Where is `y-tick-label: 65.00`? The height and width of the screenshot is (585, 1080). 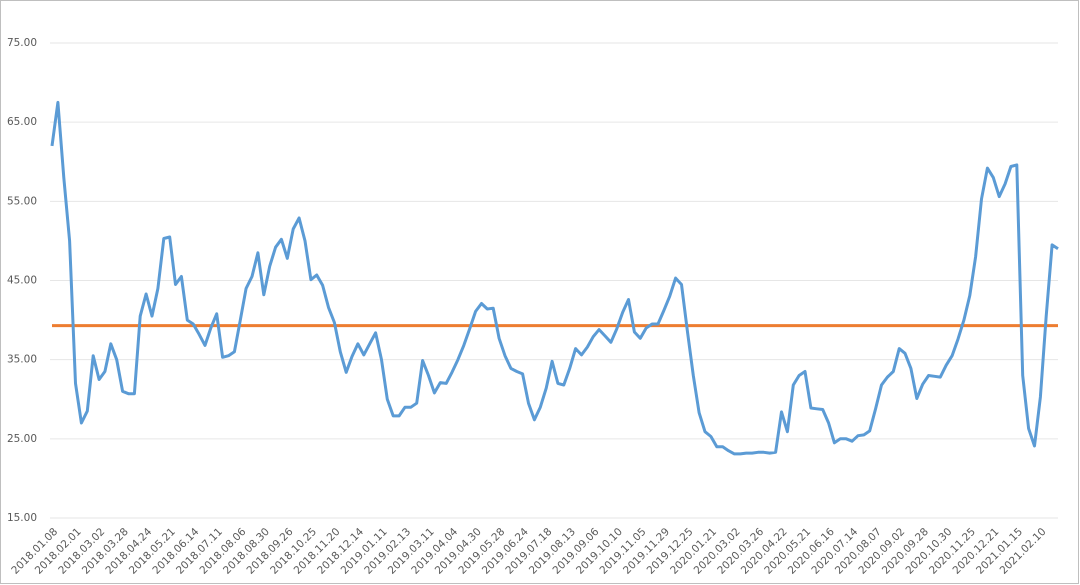
y-tick-label: 65.00 is located at coordinates (22, 122).